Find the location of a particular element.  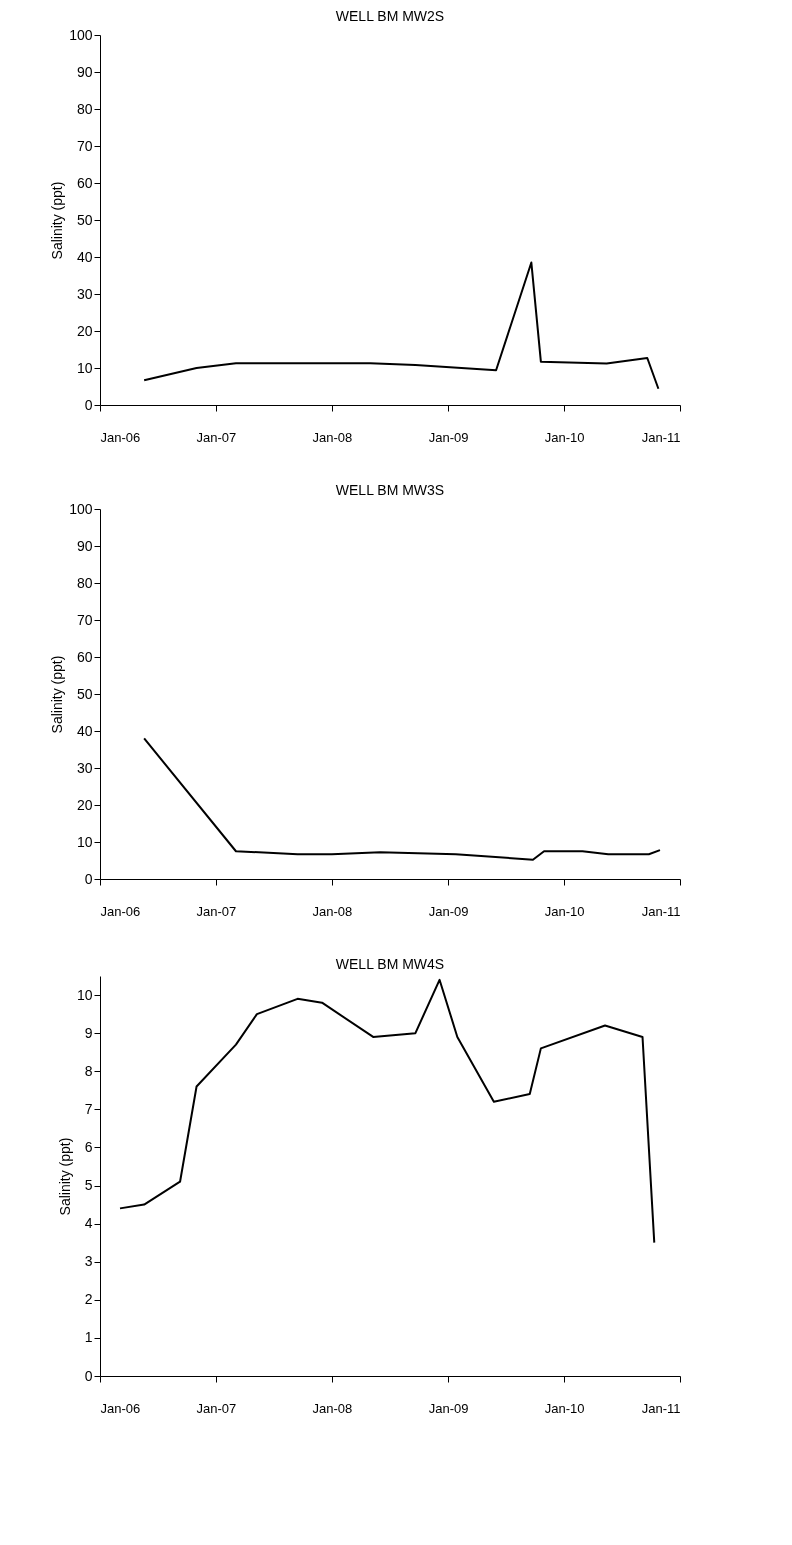

y-tick-label: 6 is located at coordinates (88, 1146).